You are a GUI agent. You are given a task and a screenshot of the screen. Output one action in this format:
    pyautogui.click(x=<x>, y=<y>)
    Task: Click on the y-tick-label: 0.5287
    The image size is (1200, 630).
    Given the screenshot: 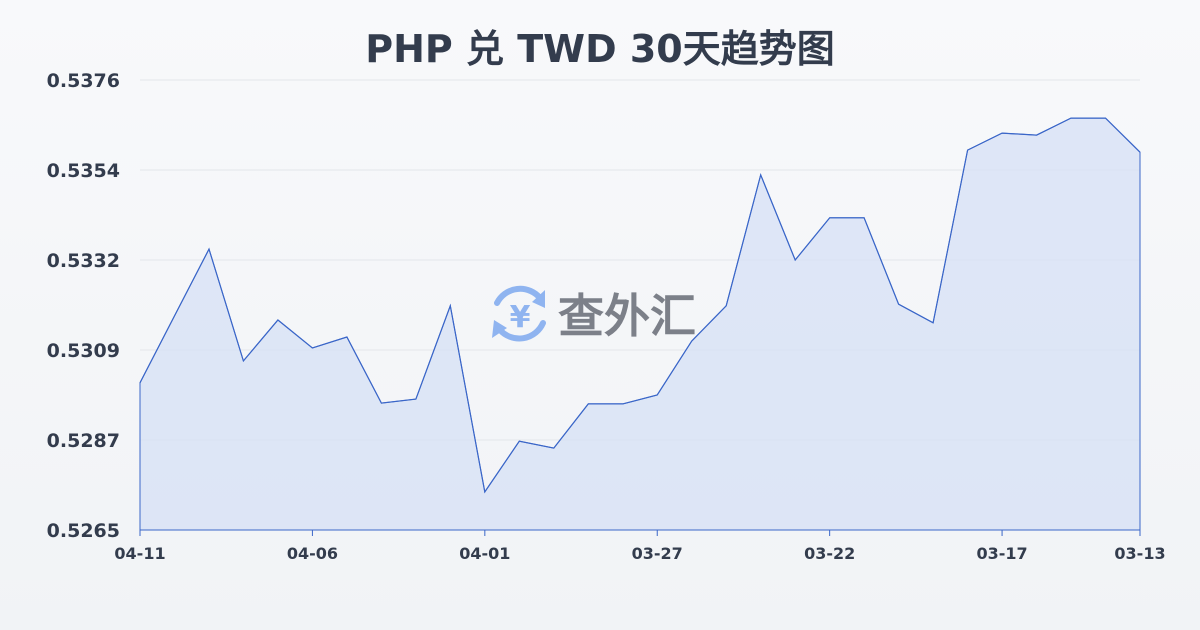 What is the action you would take?
    pyautogui.click(x=83, y=441)
    